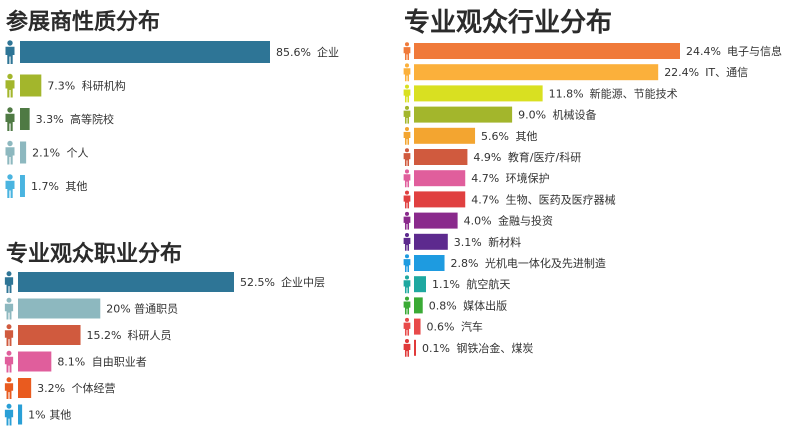 Image resolution: width=800 pixels, height=428 pixels. Describe the element at coordinates (441, 327) in the screenshot. I see `industry-value-label-13: 0.6%` at that location.